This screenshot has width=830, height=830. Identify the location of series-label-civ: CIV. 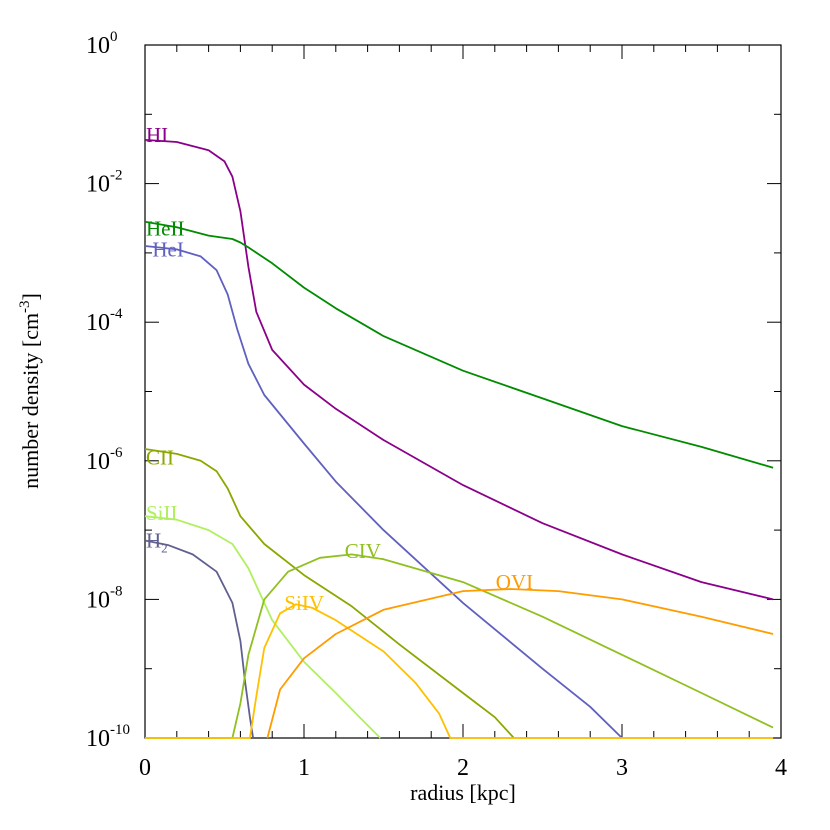
(363, 551).